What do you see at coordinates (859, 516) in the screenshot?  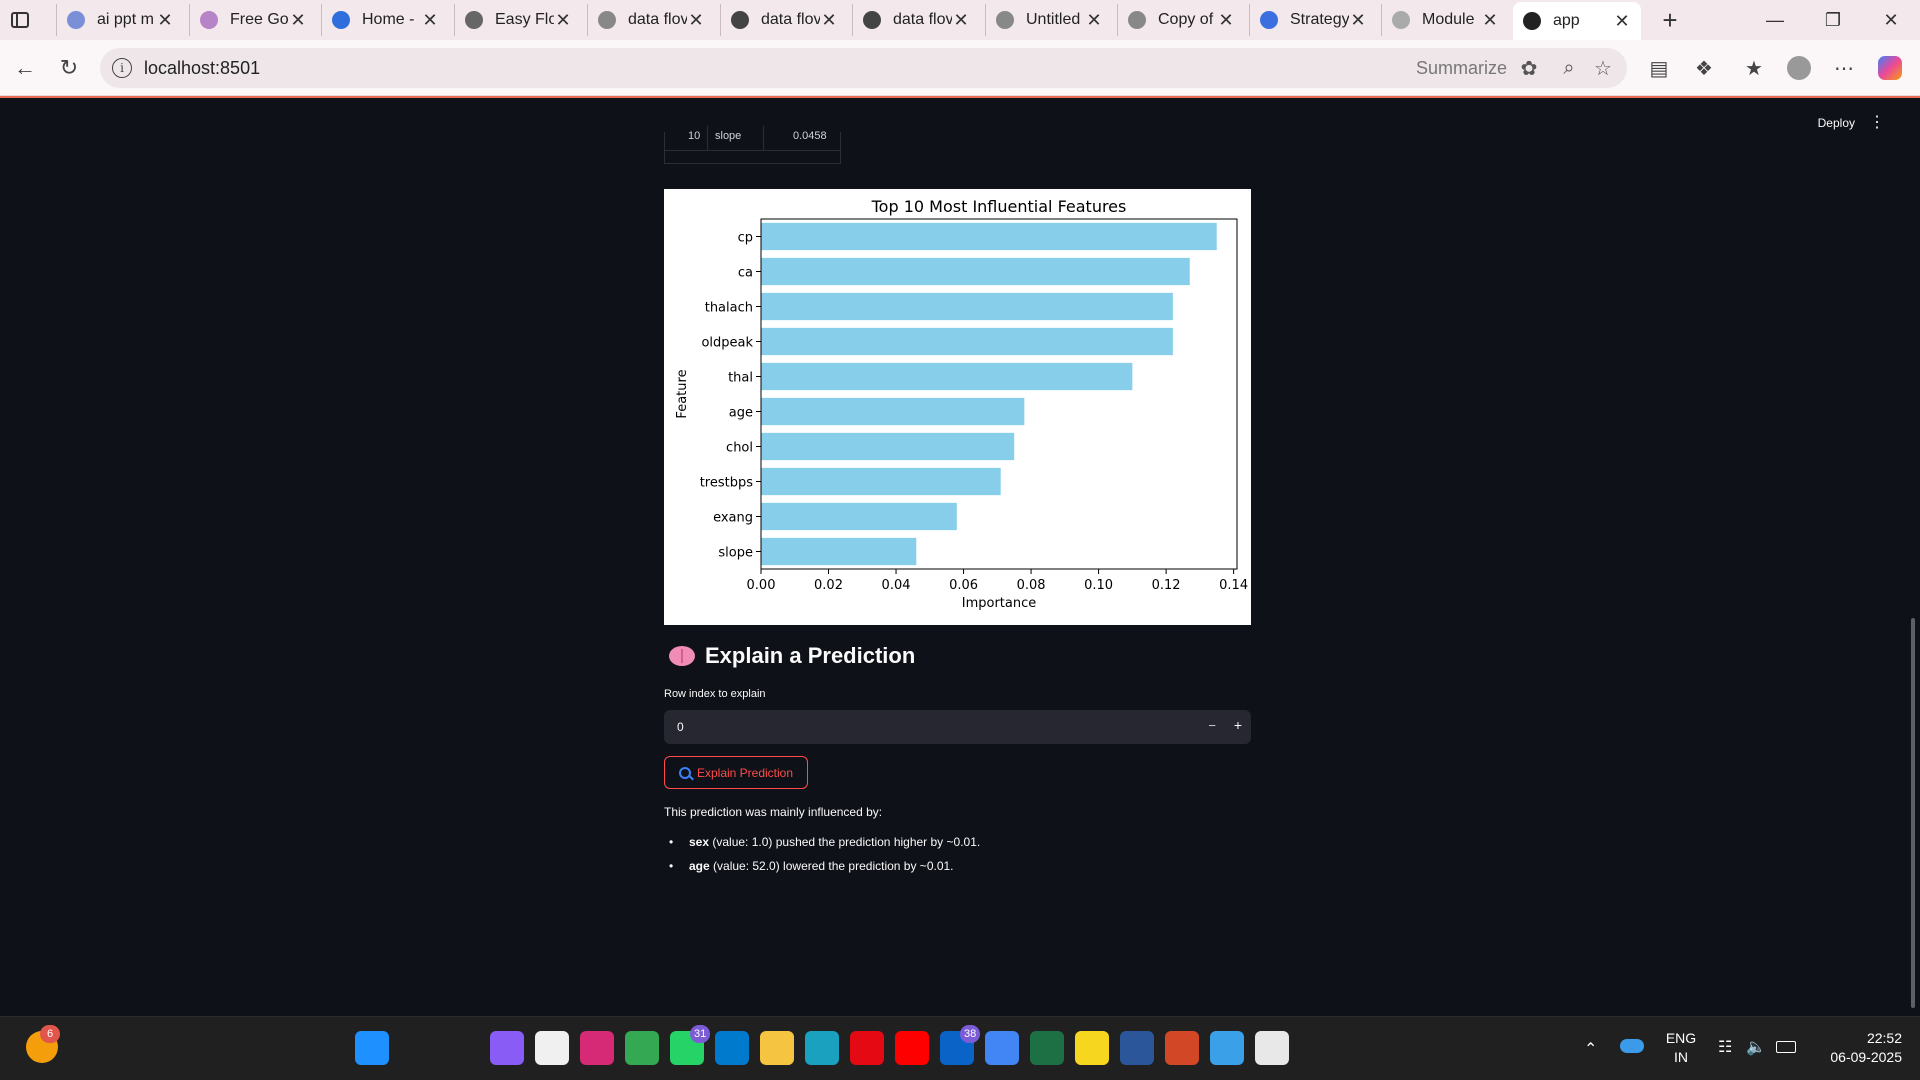 I see `bar-exang` at bounding box center [859, 516].